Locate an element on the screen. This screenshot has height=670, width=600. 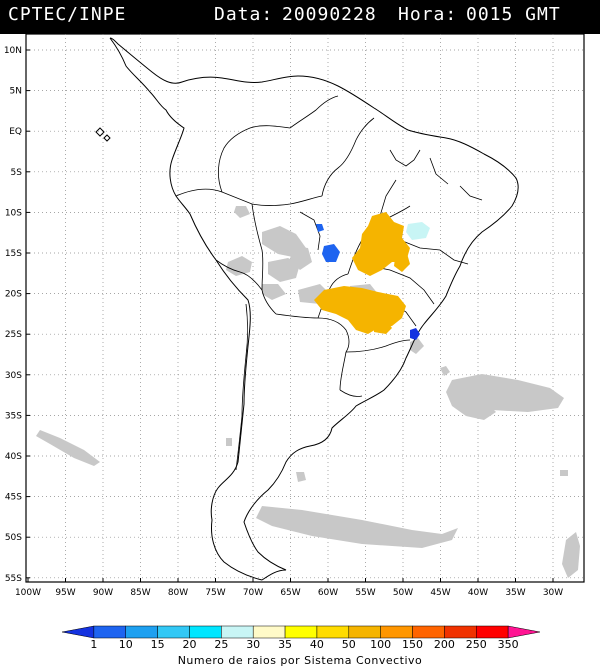
colorbar-tick-label: 250 is located at coordinates (476, 644).